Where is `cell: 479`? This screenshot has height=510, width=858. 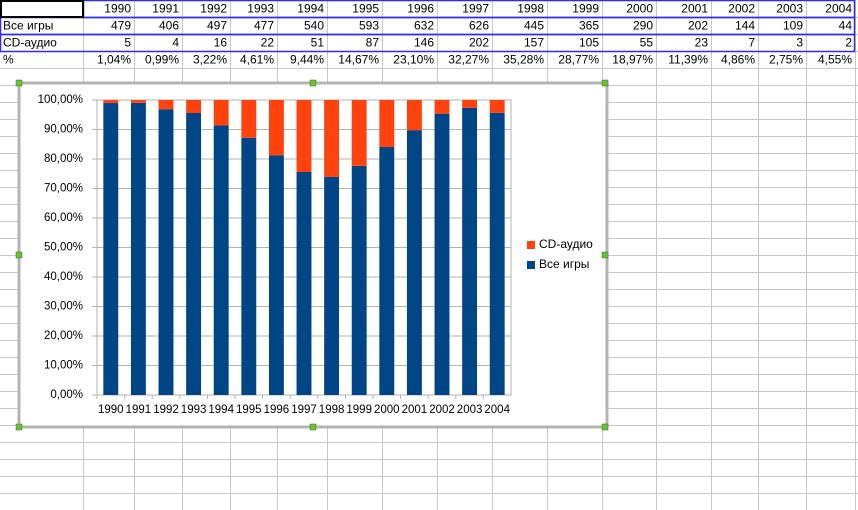 cell: 479 is located at coordinates (121, 26).